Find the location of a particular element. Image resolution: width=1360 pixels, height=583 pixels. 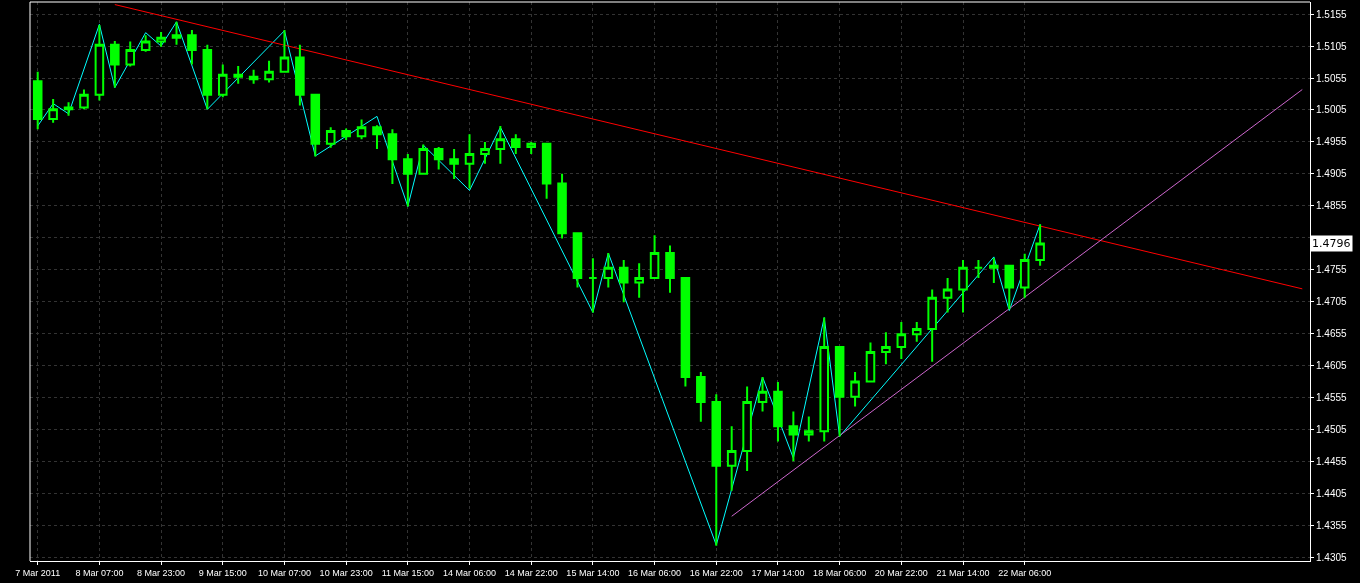

x-tick-label: 8 Mar 07:00 is located at coordinates (99, 572).